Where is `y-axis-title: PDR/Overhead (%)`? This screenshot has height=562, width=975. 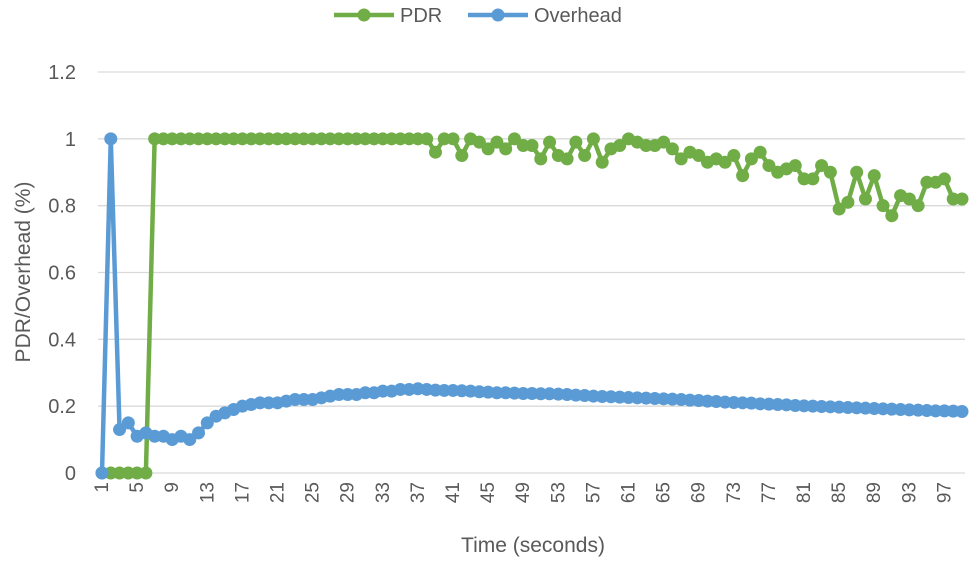
y-axis-title: PDR/Overhead (%) is located at coordinates (23, 272).